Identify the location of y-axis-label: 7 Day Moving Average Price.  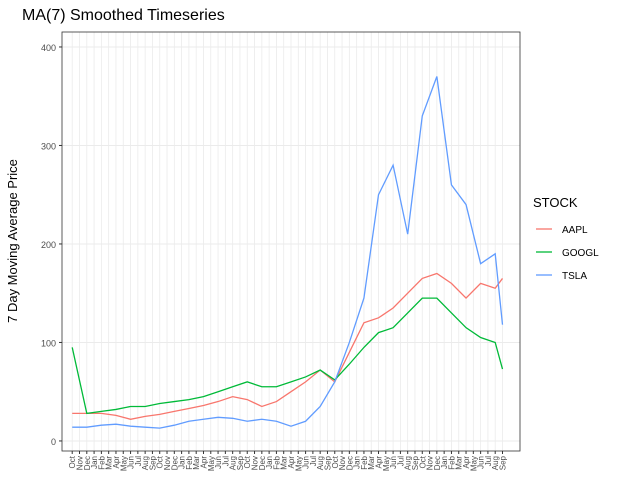
(12, 241).